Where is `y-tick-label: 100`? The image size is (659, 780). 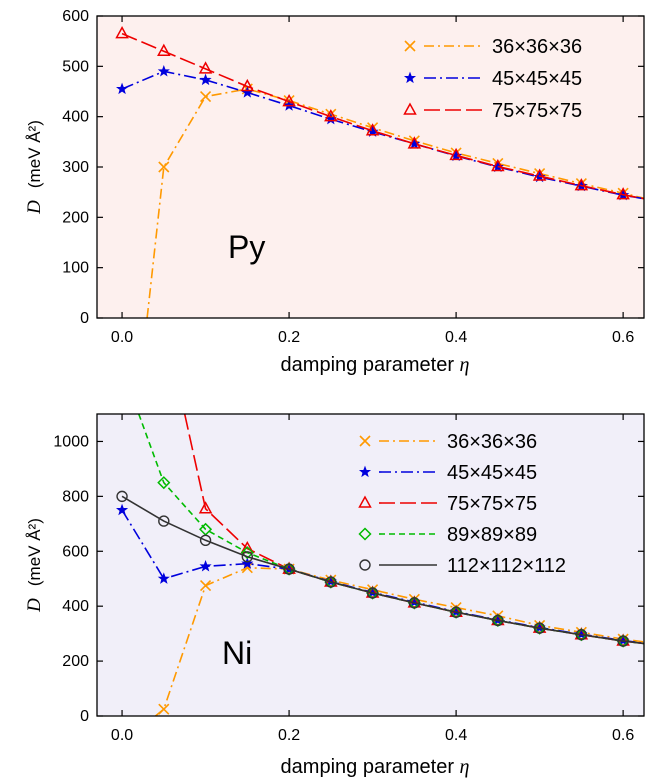 y-tick-label: 100 is located at coordinates (75, 268).